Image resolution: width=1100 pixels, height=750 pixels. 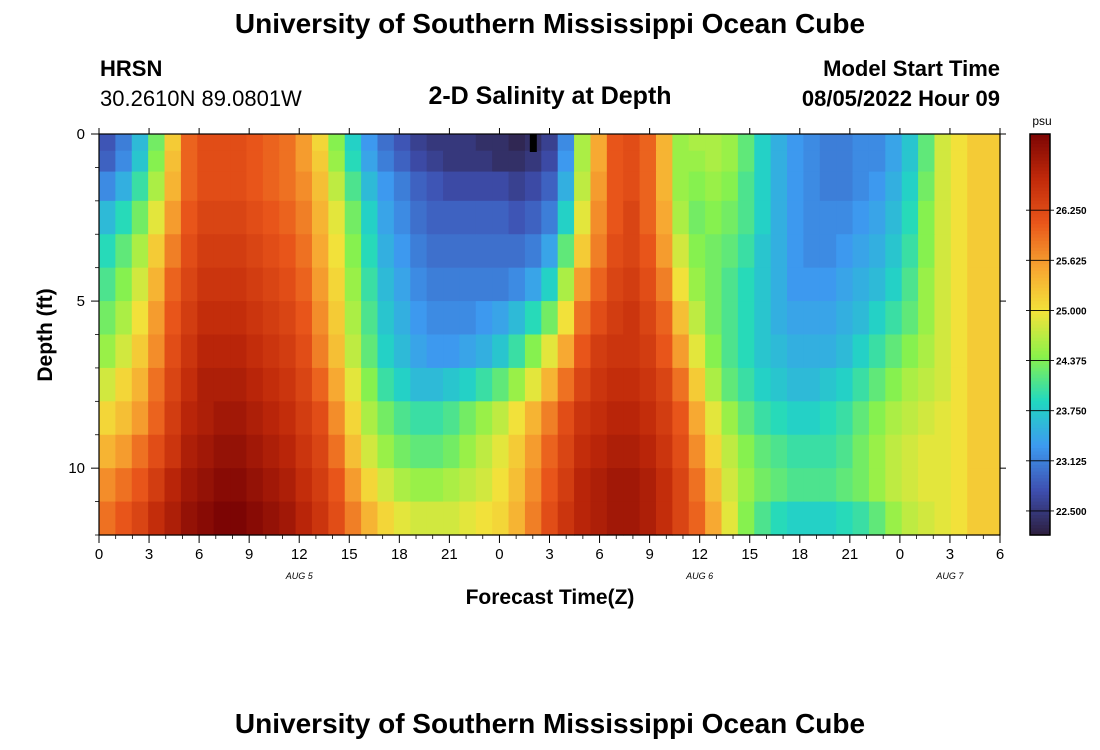 What do you see at coordinates (911, 68) in the screenshot?
I see `model-start-label: Model Start Time` at bounding box center [911, 68].